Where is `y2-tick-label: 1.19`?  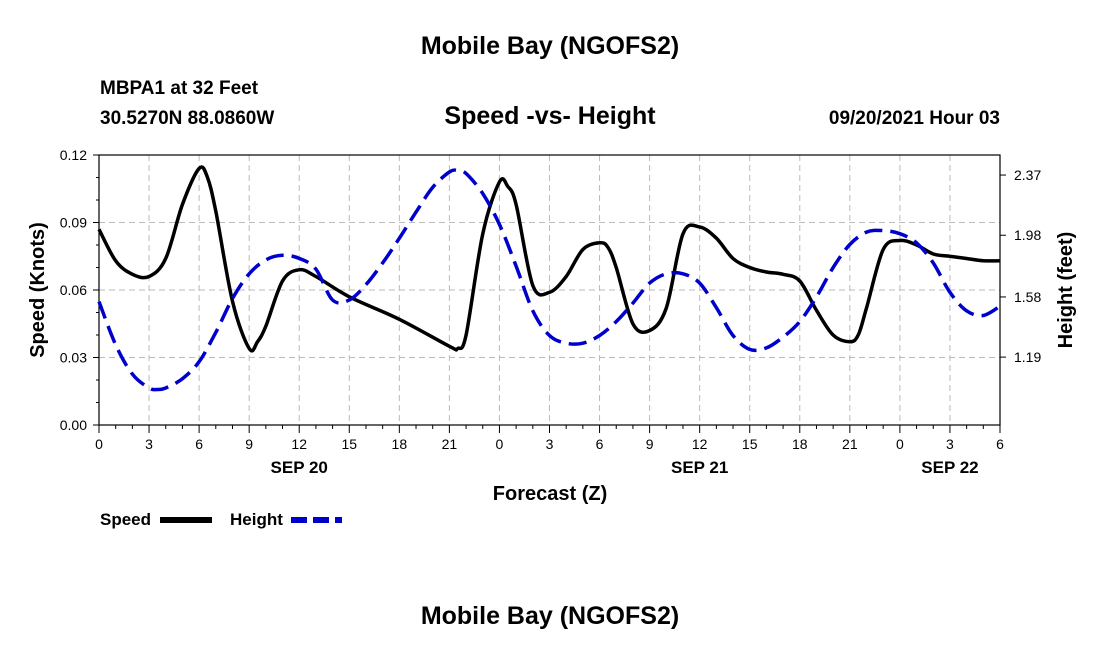
y2-tick-label: 1.19 is located at coordinates (1027, 357).